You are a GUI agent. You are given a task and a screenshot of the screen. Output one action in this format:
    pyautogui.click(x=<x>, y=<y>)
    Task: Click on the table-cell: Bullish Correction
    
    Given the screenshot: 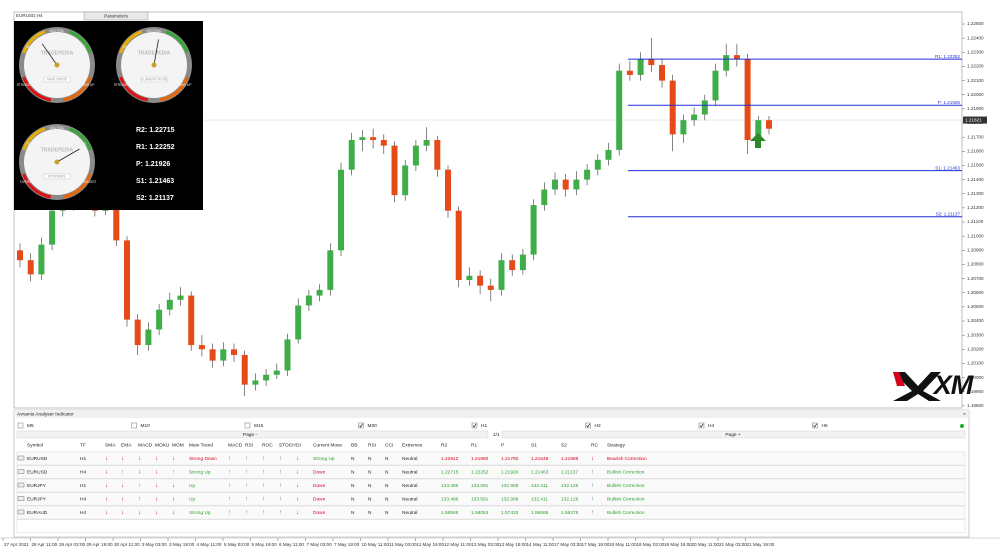 What is the action you would take?
    pyautogui.click(x=626, y=499)
    